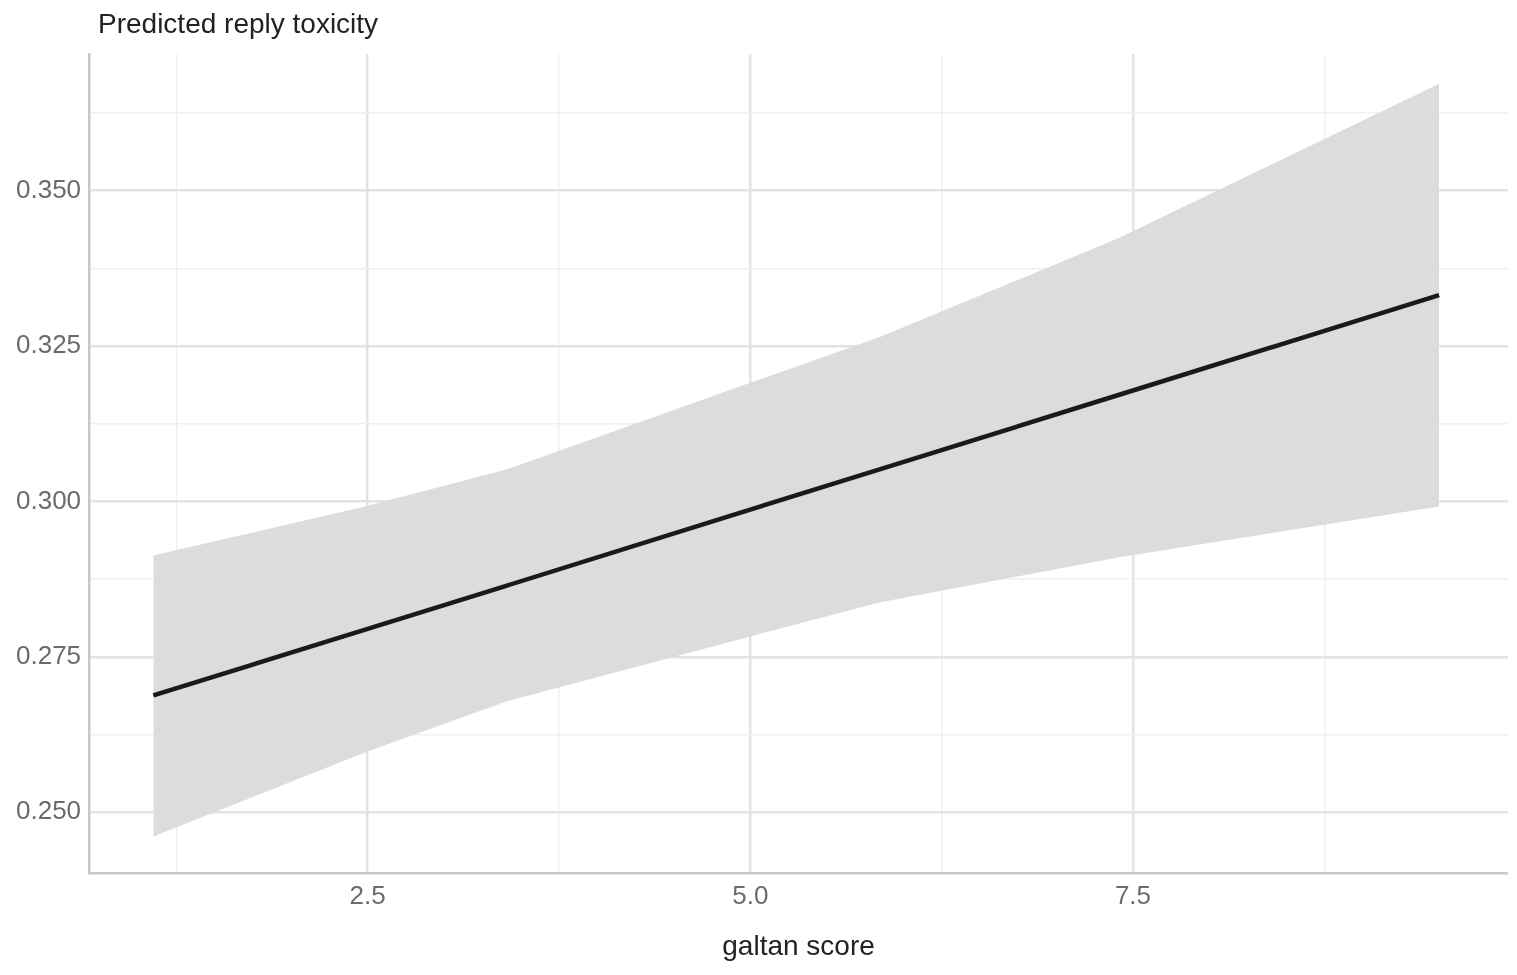 The image size is (1517, 975). What do you see at coordinates (48, 344) in the screenshot?
I see `y-tick-label: 0.325` at bounding box center [48, 344].